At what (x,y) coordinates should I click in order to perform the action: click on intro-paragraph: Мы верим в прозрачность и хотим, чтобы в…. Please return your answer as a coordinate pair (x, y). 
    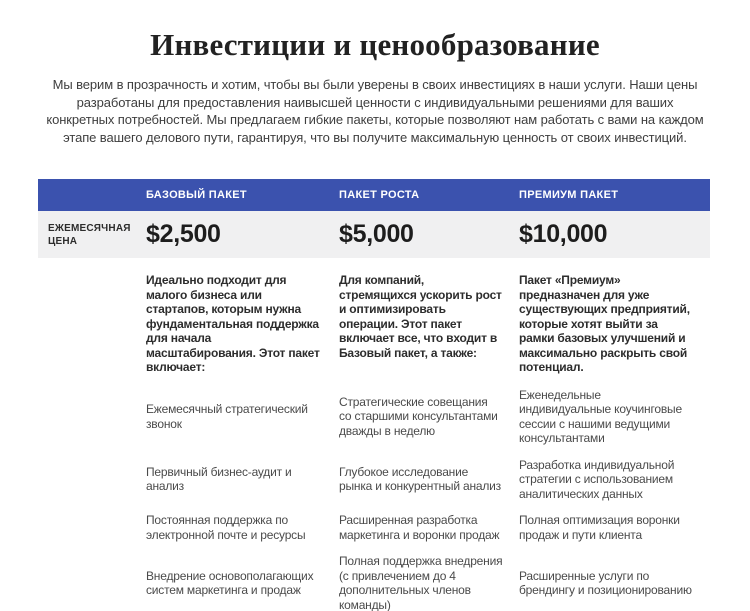
    Looking at the image, I should click on (375, 111).